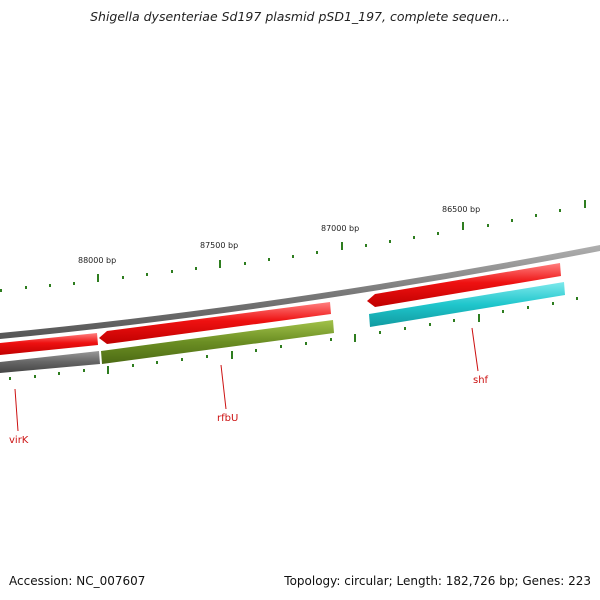 Image resolution: width=600 pixels, height=600 pixels. What do you see at coordinates (475, 349) in the screenshot?
I see `leader-line-shf` at bounding box center [475, 349].